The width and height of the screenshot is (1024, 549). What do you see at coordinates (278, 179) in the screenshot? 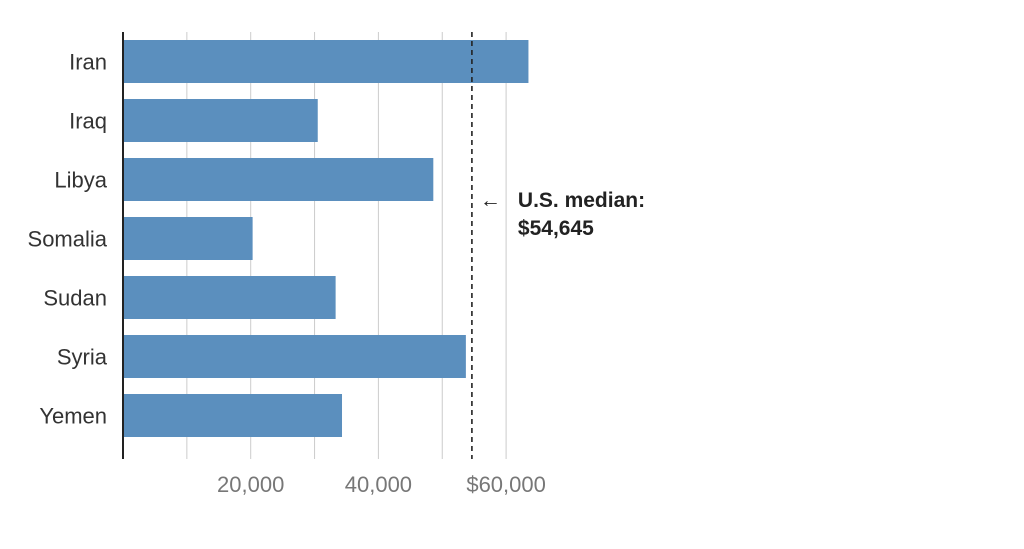
I see `bar-libya` at bounding box center [278, 179].